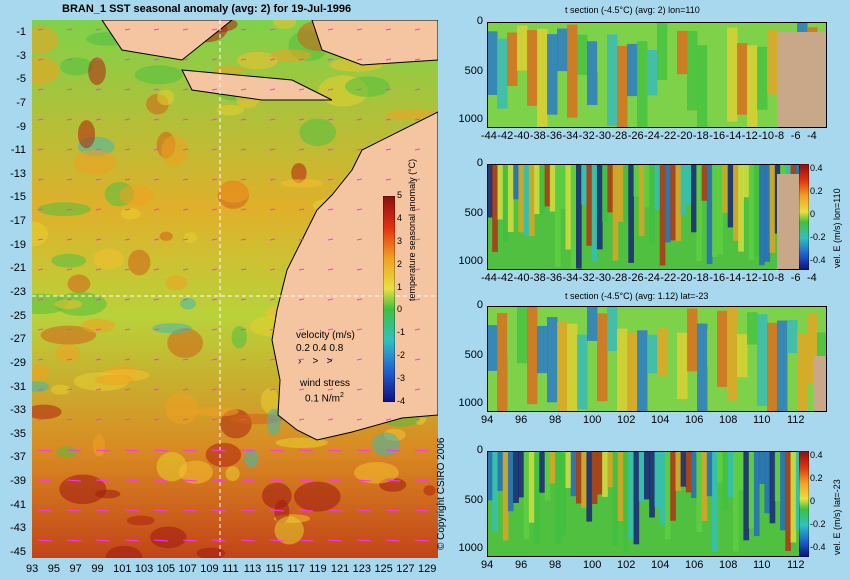 Image resolution: width=850 pixels, height=580 pixels. What do you see at coordinates (660, 565) in the screenshot?
I see `panel-x-tick: 104` at bounding box center [660, 565].